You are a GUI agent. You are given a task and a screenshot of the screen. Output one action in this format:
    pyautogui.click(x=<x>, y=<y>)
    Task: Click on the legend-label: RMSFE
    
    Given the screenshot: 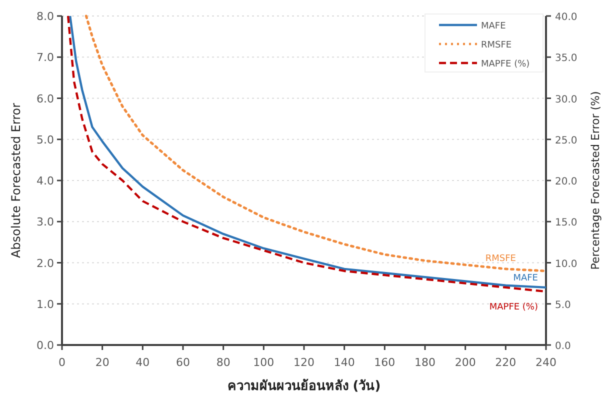 What is the action you would take?
    pyautogui.click(x=496, y=45)
    